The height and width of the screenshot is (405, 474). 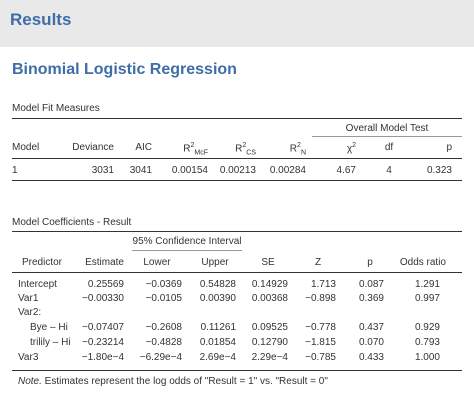 I want to click on fit-value-cell: 4, so click(x=389, y=170).